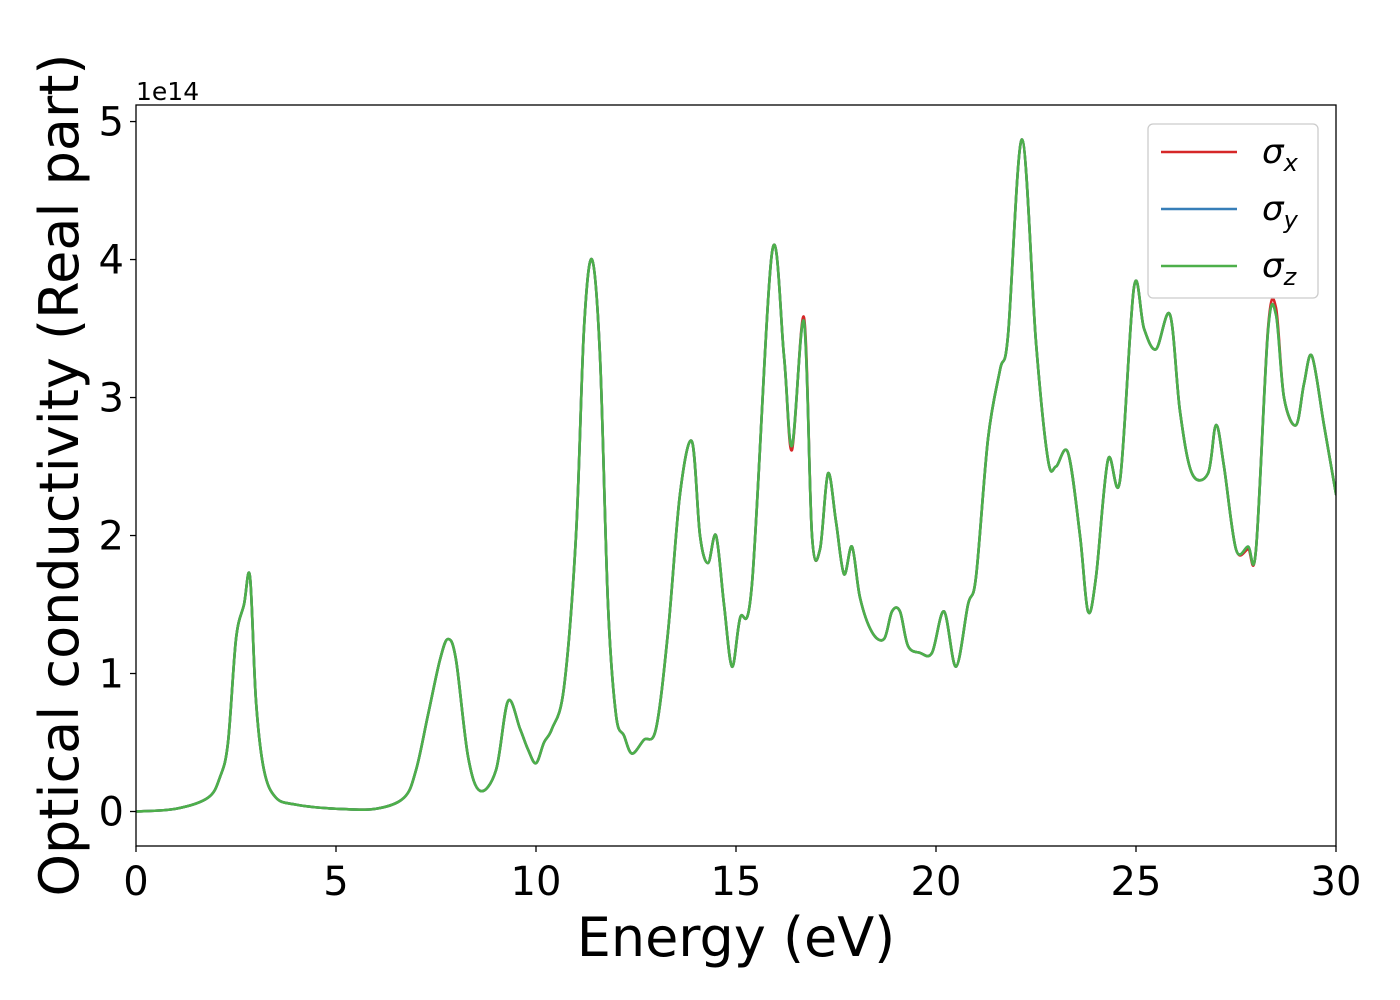  Describe the element at coordinates (111, 537) in the screenshot. I see `y-tick-label: 2` at that location.